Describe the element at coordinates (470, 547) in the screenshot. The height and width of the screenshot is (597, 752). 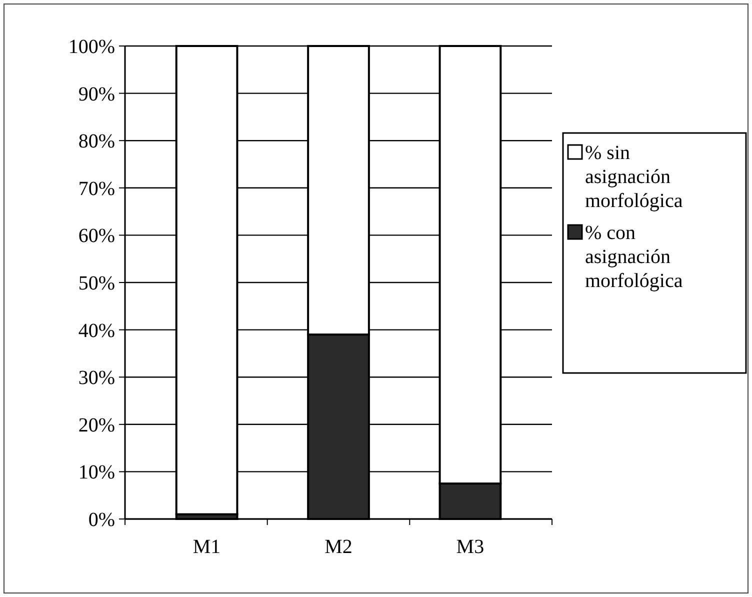
I see `x-tick-label: M3` at that location.